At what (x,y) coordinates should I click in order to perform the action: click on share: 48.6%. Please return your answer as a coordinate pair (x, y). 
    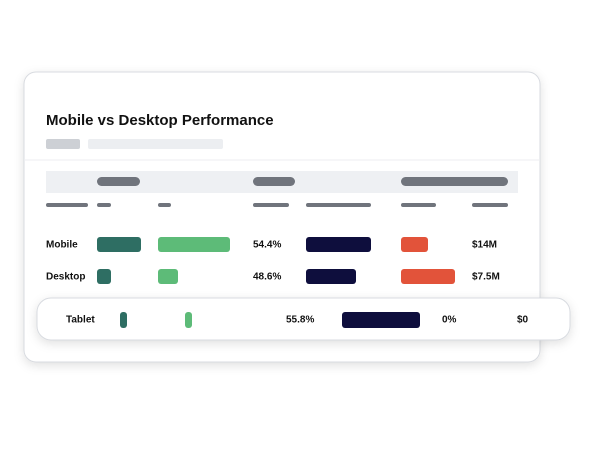
    Looking at the image, I should click on (267, 277).